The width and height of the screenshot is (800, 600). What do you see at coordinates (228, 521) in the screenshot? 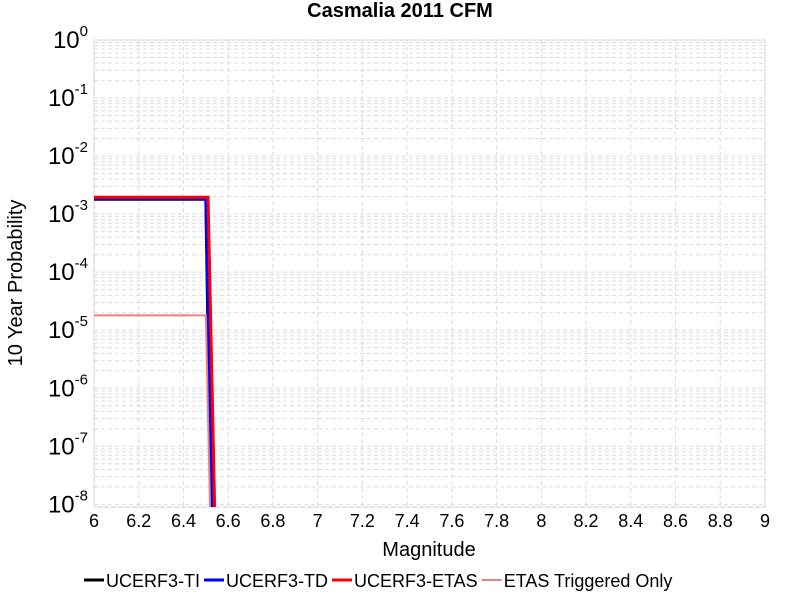
I see `x-tick-label: 6.6` at bounding box center [228, 521].